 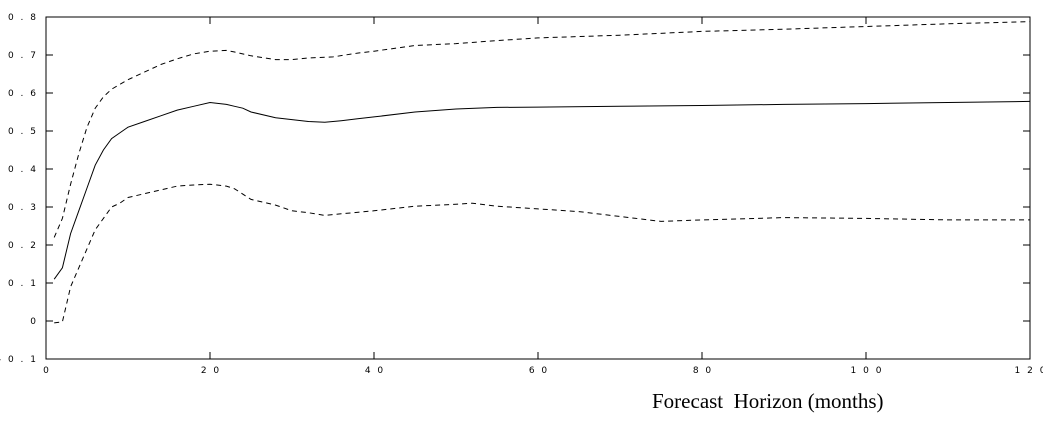 I want to click on x-tick-label: 4 0, so click(x=375, y=371).